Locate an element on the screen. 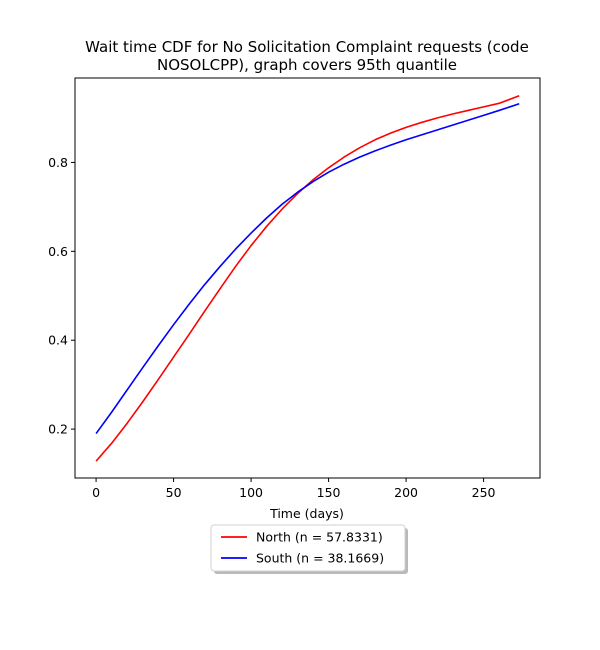 The width and height of the screenshot is (600, 650). legend-label-south: South (n = 38.1669) is located at coordinates (320, 558).